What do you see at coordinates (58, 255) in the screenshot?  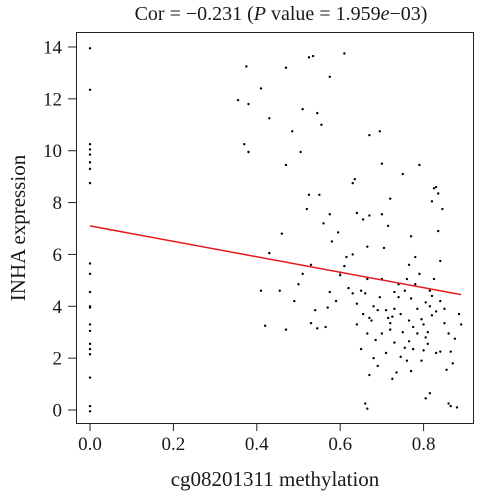 I see `y-tick-label: 6` at bounding box center [58, 255].